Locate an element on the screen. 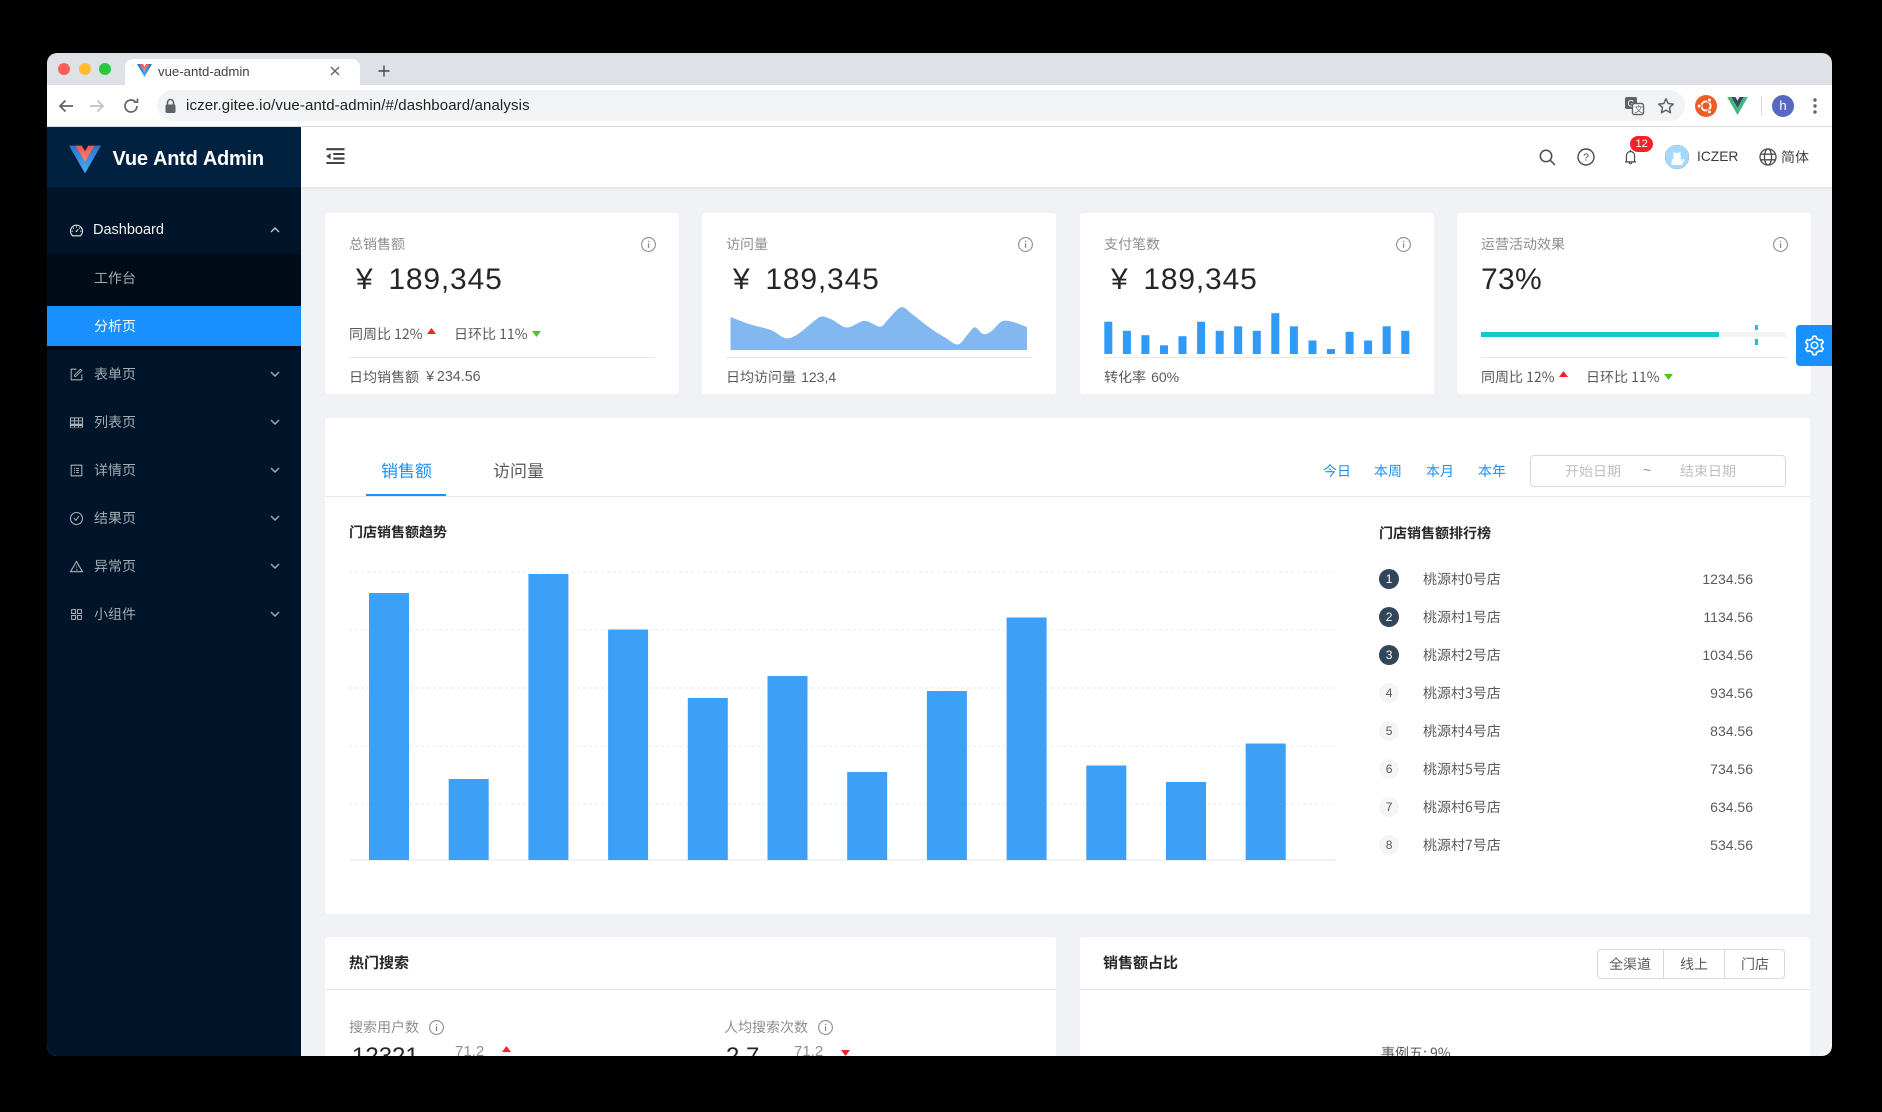 This screenshot has height=1112, width=1882. svg-text: G is located at coordinates (1630, 104).